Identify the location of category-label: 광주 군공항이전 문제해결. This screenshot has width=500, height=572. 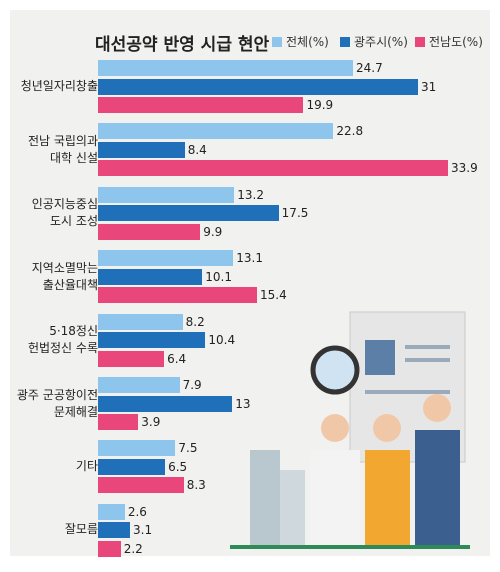
(57, 403).